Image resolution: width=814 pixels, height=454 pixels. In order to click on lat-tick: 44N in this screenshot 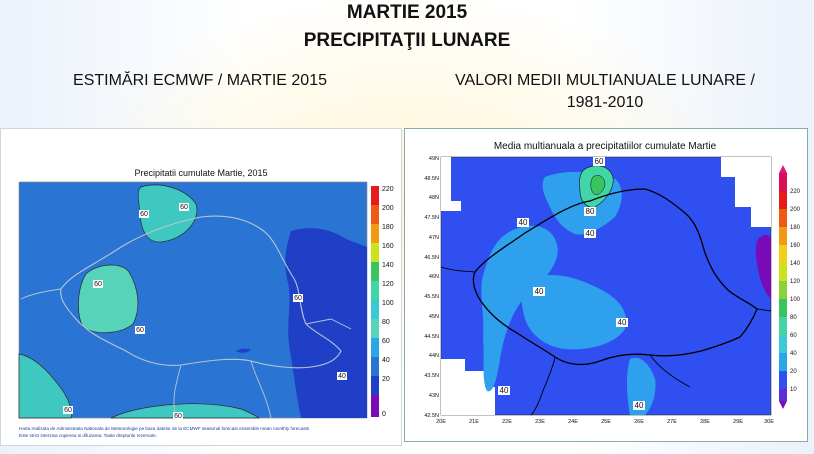, I will do `click(434, 356)`.